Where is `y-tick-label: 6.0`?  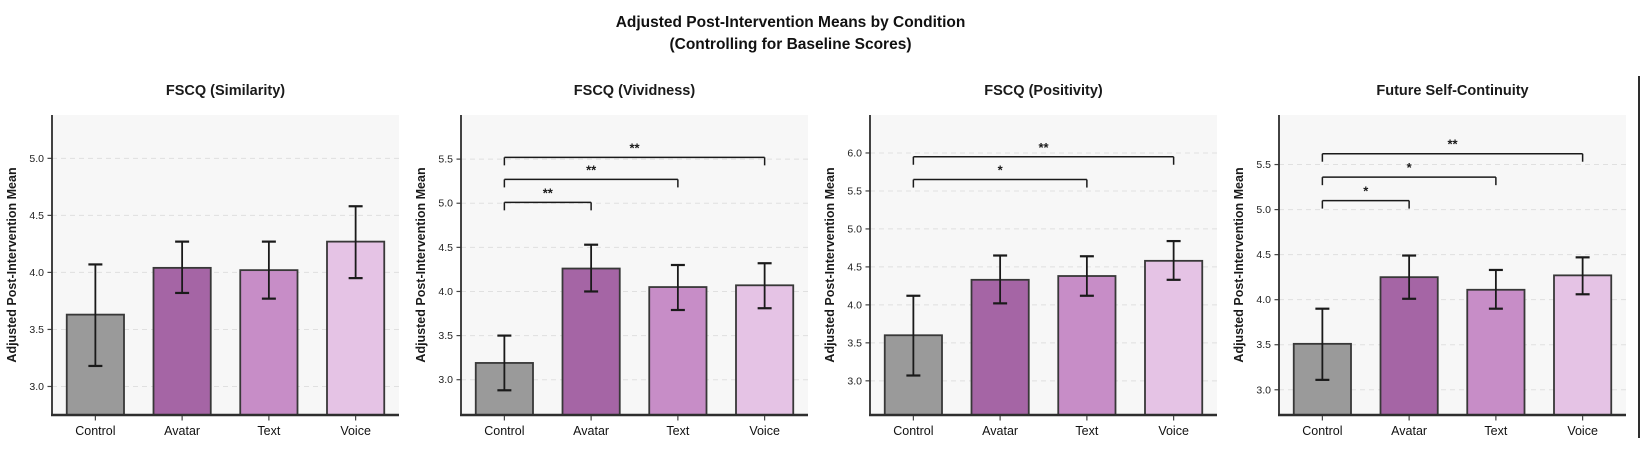 y-tick-label: 6.0 is located at coordinates (854, 153).